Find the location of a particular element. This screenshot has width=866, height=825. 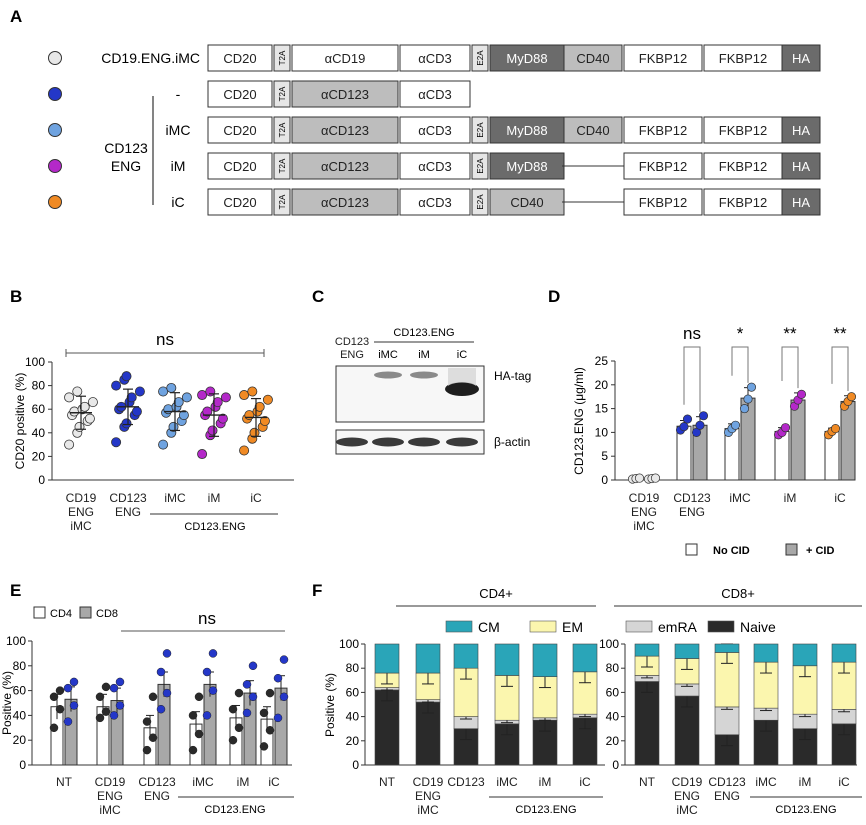

band-smear is located at coordinates (462, 377).